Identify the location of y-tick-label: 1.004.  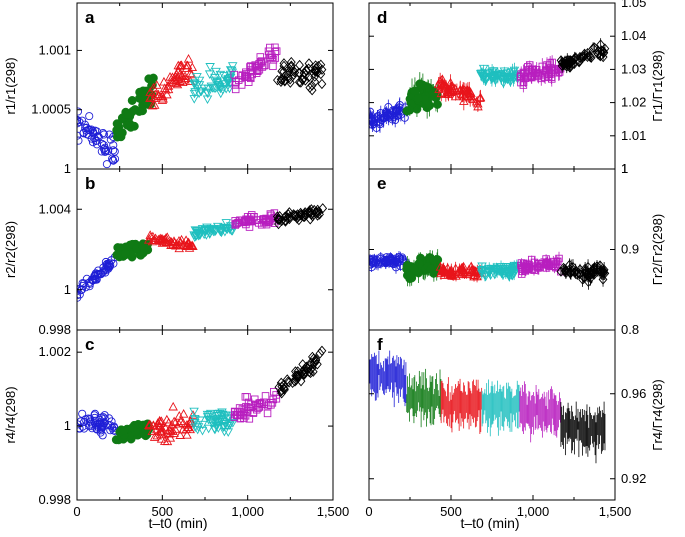
(54, 208).